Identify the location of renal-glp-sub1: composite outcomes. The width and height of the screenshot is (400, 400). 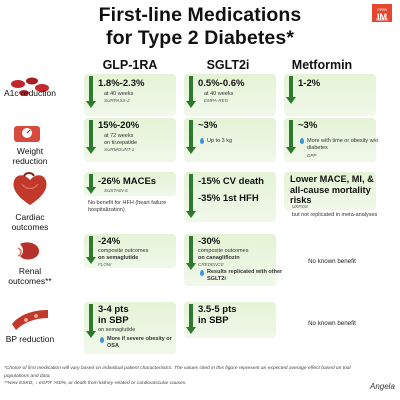
(123, 251).